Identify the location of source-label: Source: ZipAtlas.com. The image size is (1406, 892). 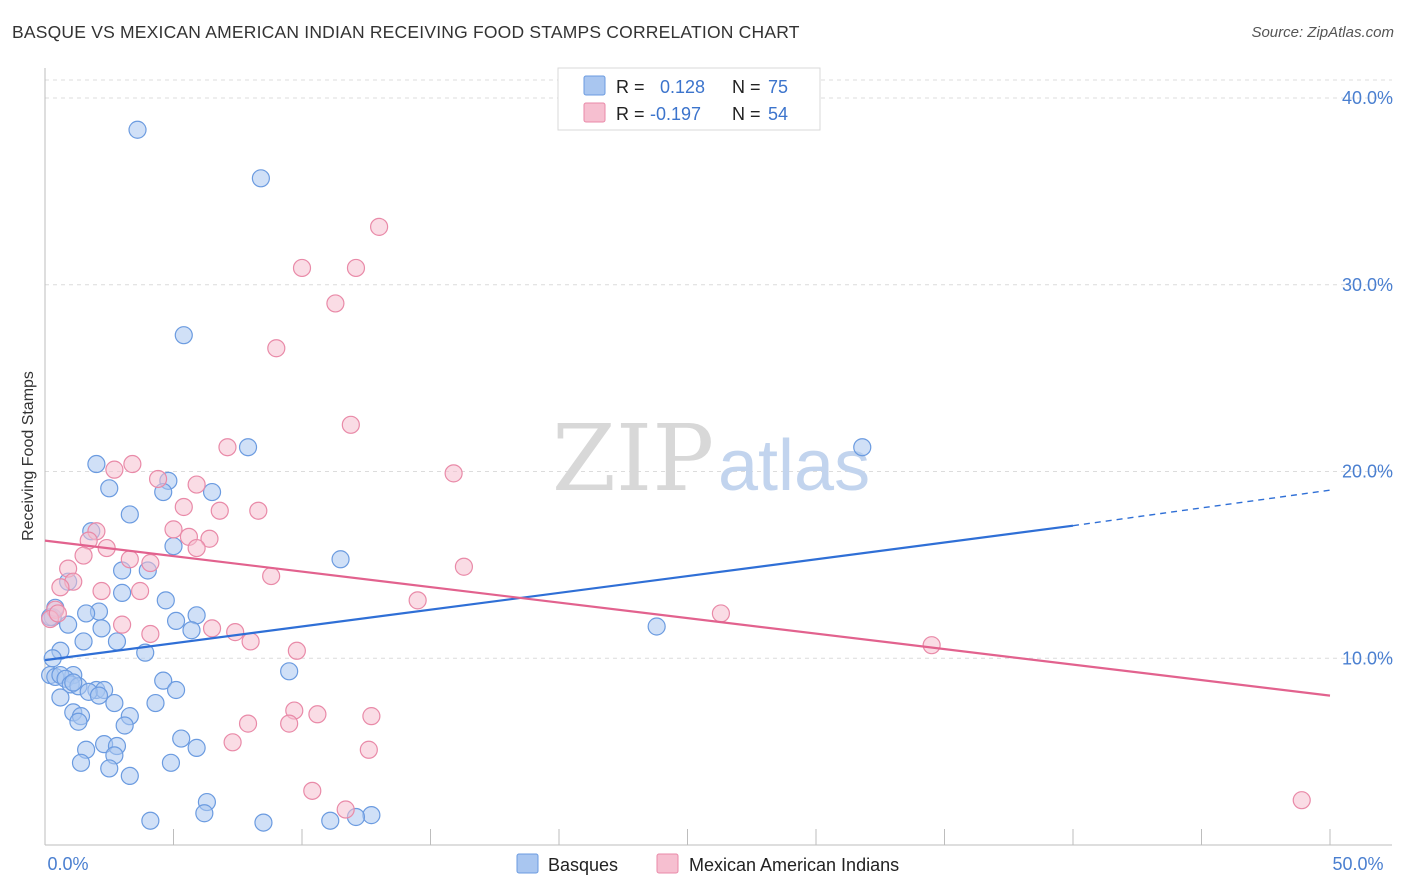
(1322, 32).